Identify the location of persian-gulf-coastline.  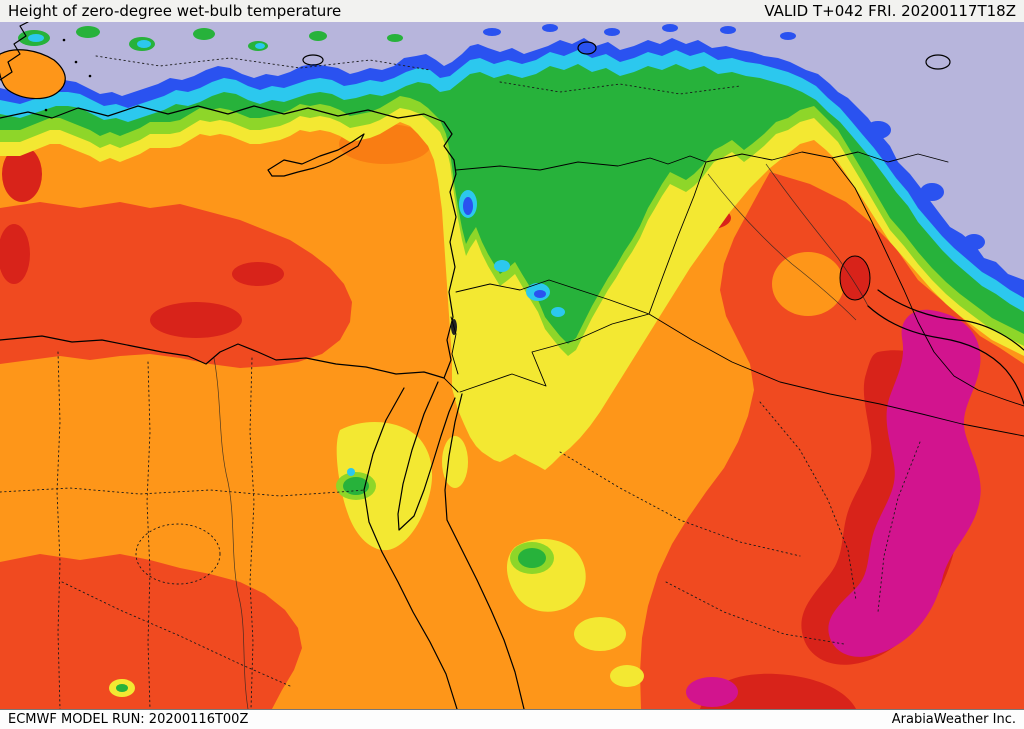
(945, 347).